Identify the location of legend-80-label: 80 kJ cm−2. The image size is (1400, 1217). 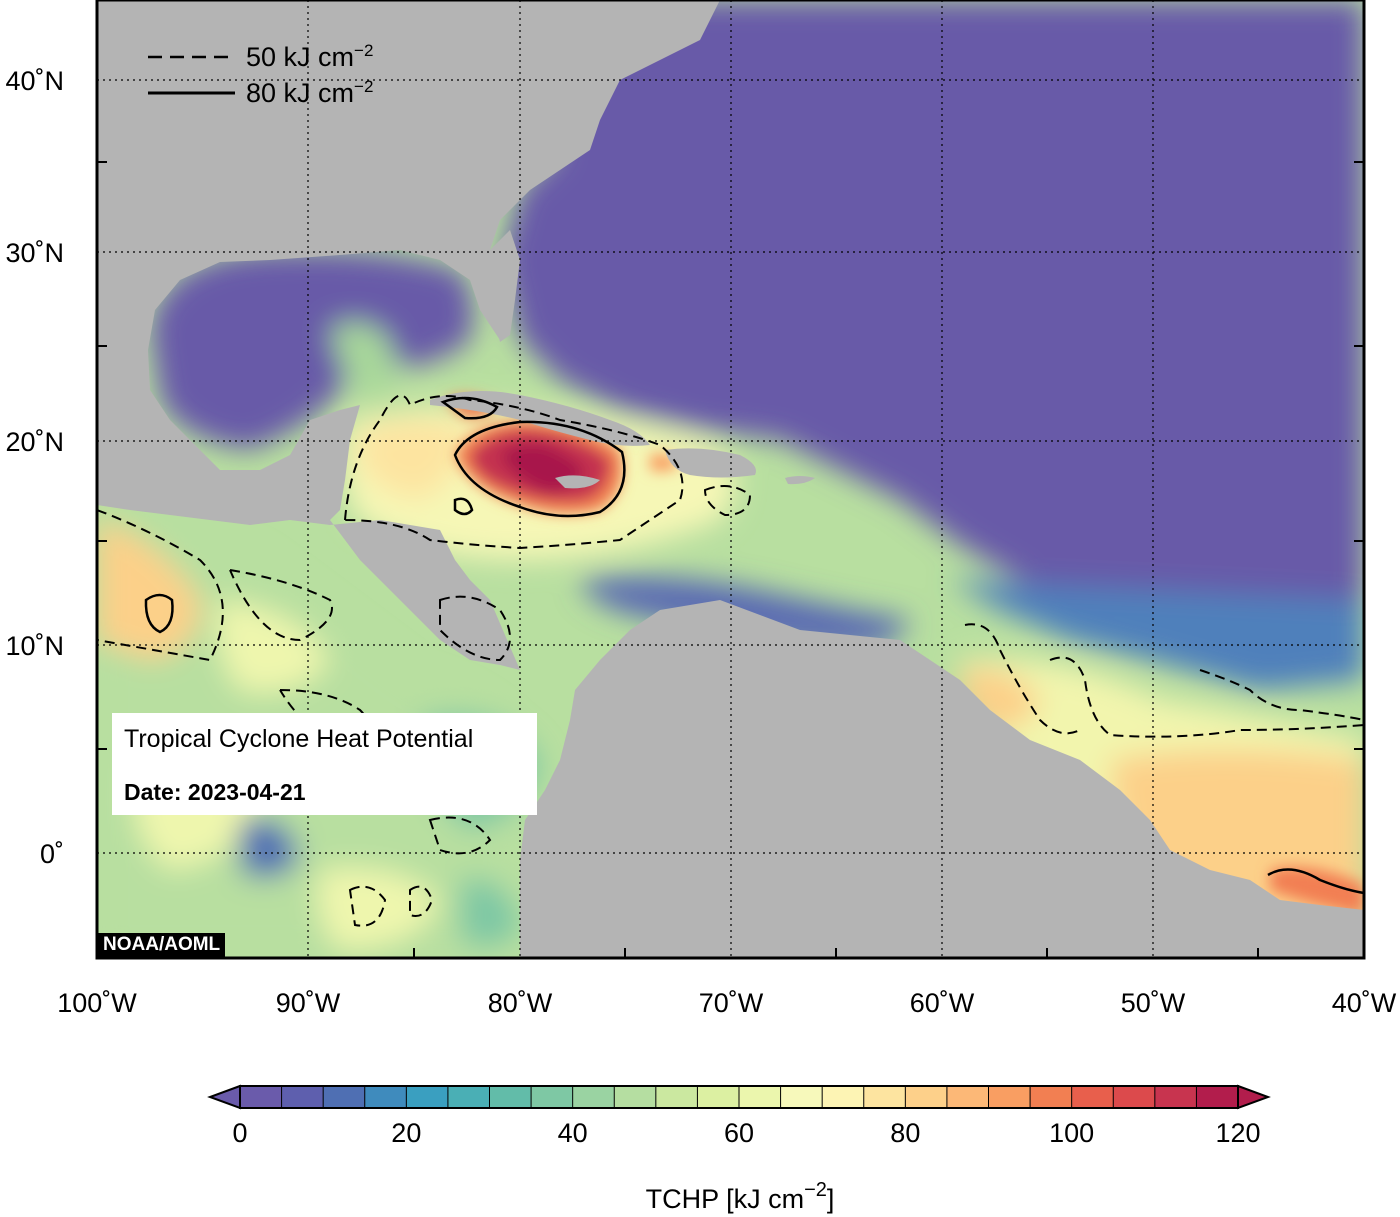
(309, 92).